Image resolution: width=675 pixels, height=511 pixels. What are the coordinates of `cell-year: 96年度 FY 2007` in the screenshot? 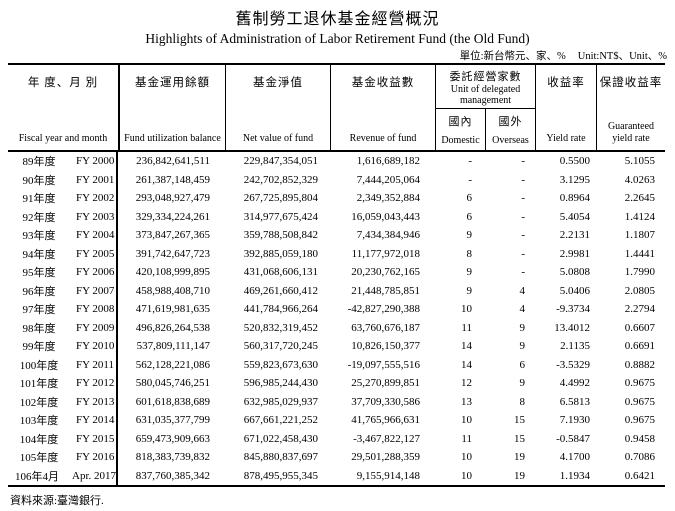 It's located at (63, 290).